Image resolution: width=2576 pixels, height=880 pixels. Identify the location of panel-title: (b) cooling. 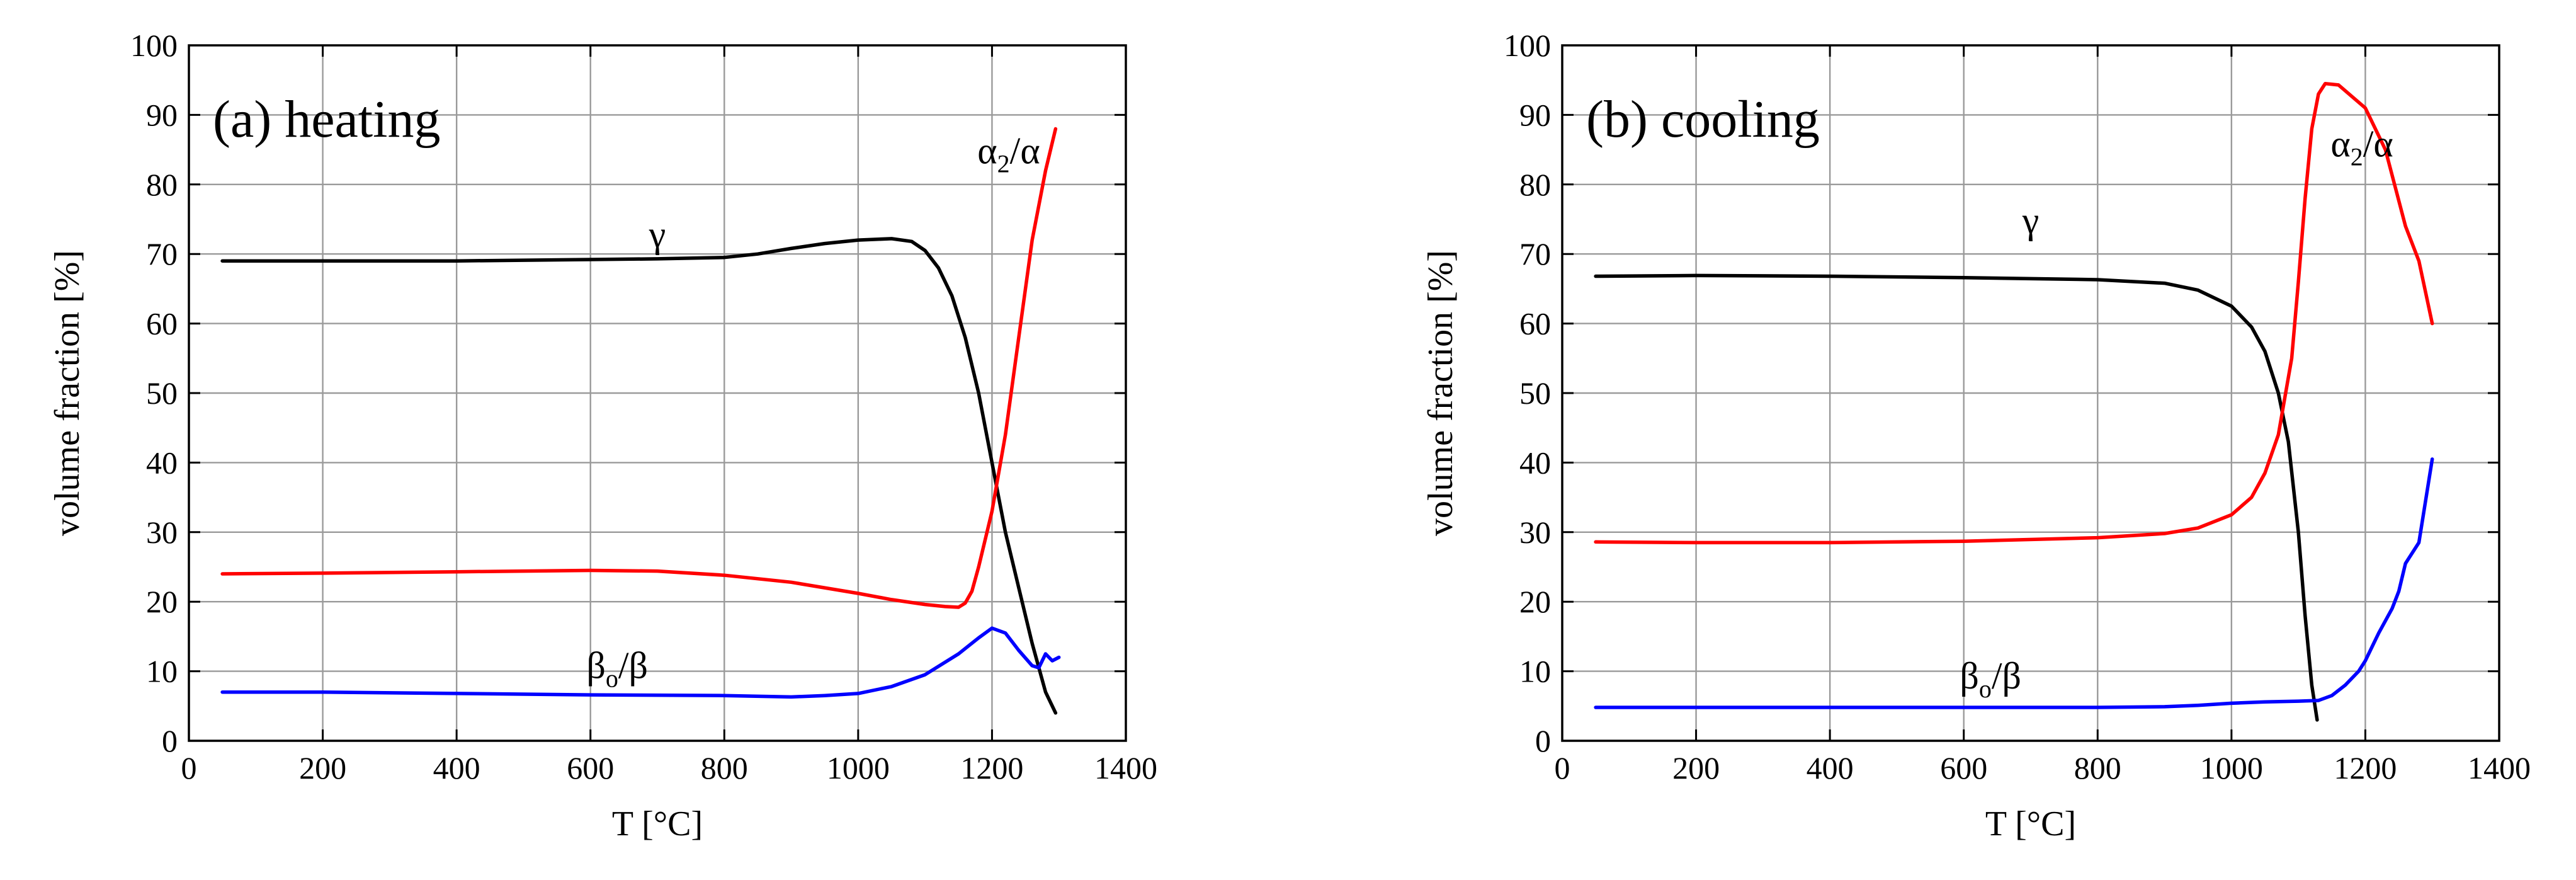
(1703, 119).